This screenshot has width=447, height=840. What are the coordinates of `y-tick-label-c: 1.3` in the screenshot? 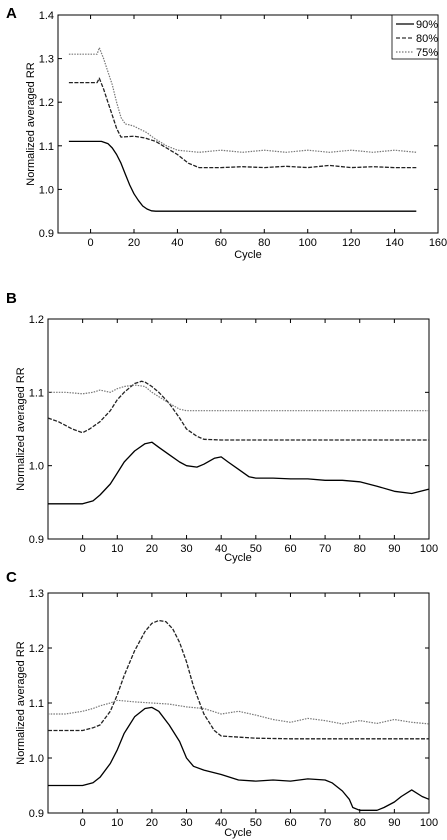 It's located at (36, 594).